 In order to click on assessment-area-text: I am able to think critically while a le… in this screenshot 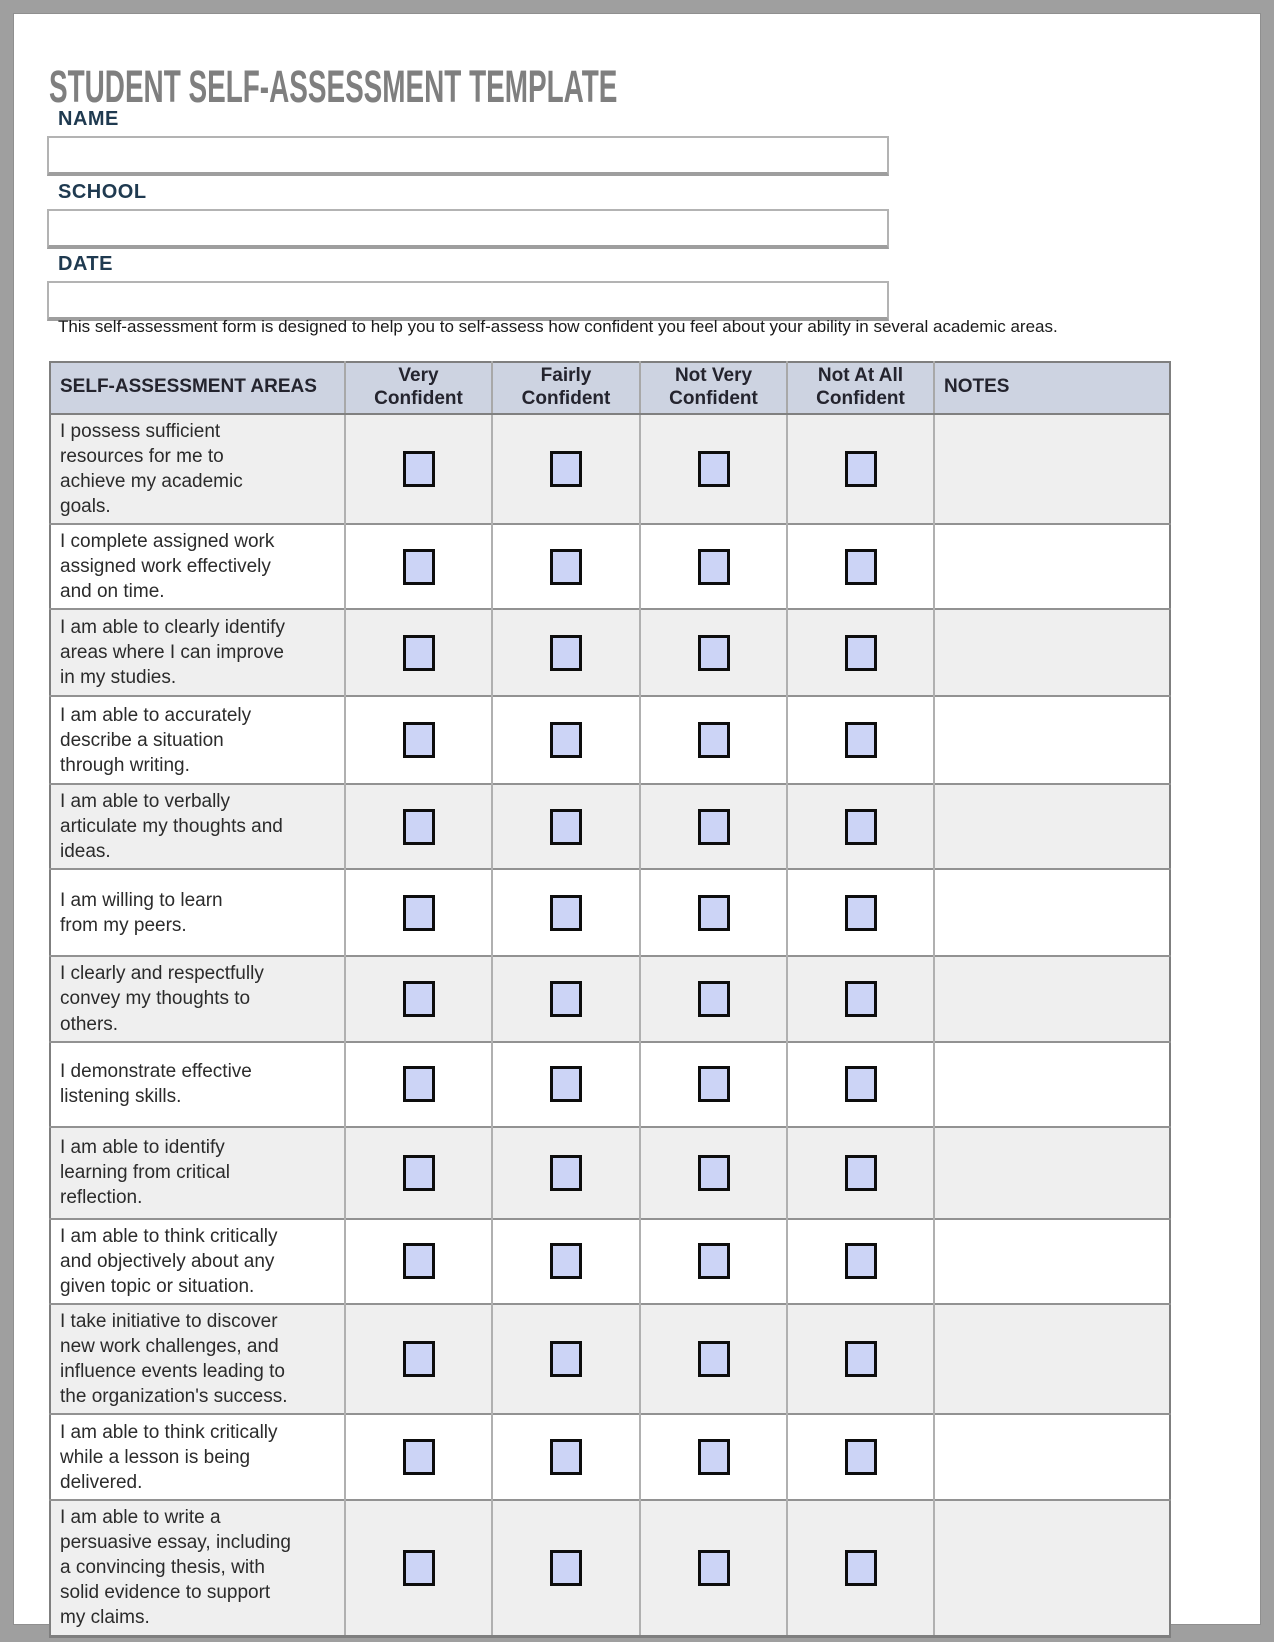, I will do `click(197, 1457)`.